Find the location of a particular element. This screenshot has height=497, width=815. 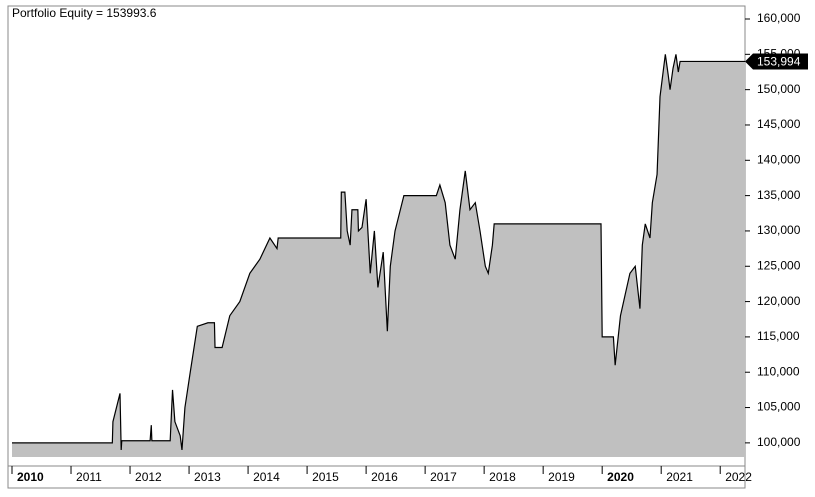

y-tick-label: 125,000 is located at coordinates (779, 265).